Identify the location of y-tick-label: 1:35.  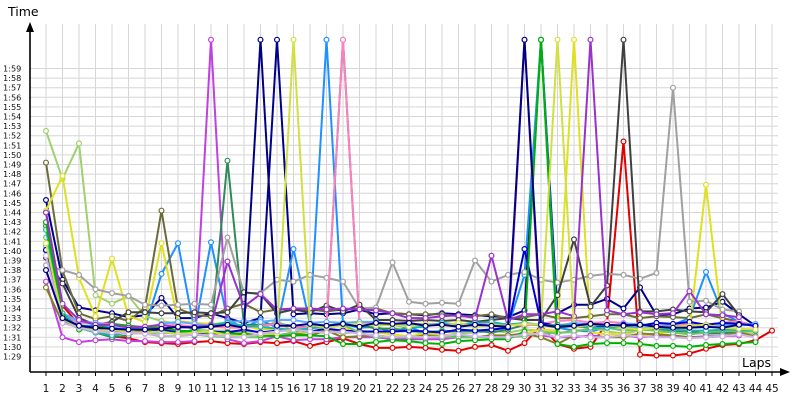
(12, 299).